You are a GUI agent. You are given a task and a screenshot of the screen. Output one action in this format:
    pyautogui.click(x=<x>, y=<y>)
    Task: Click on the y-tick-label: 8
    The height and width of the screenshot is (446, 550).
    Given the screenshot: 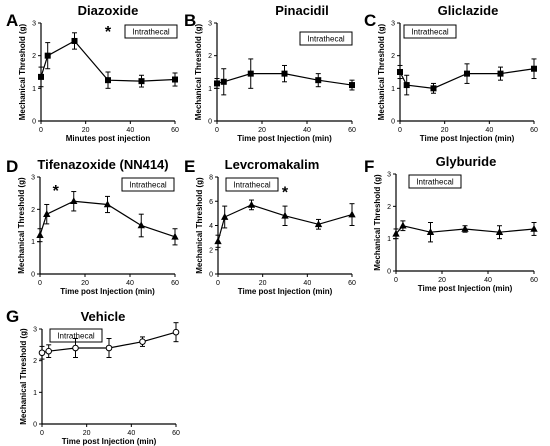 What is the action you would take?
    pyautogui.click(x=211, y=178)
    